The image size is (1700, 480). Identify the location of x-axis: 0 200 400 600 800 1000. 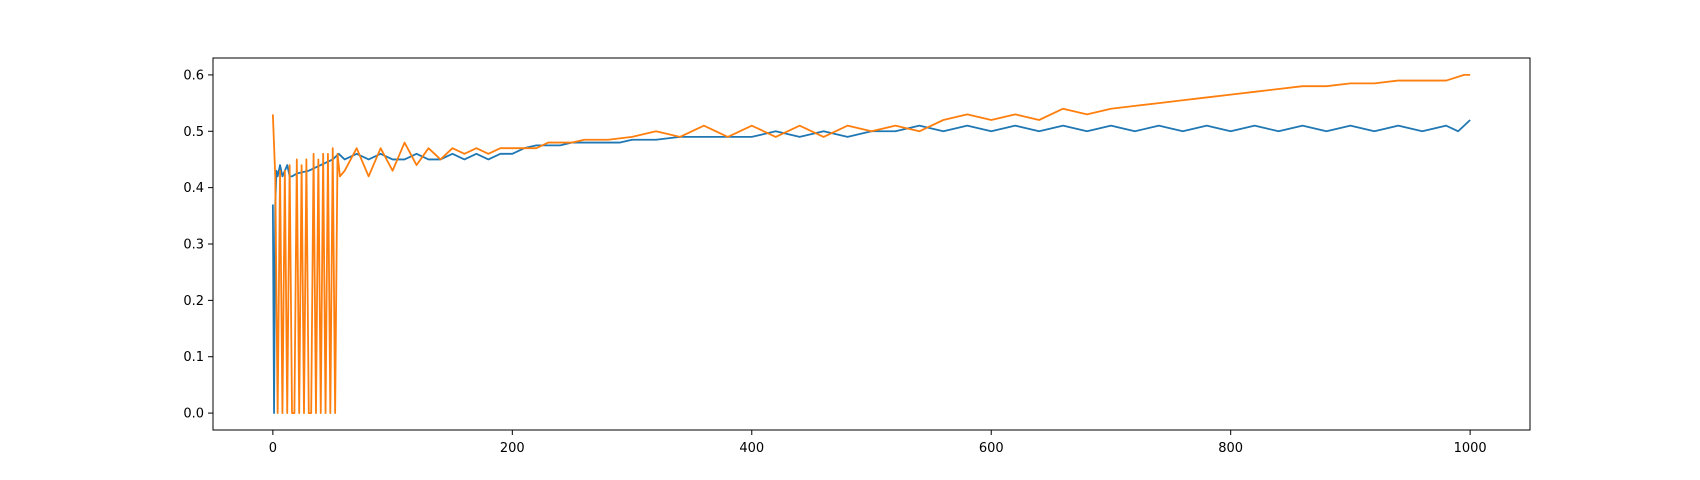
(878, 443).